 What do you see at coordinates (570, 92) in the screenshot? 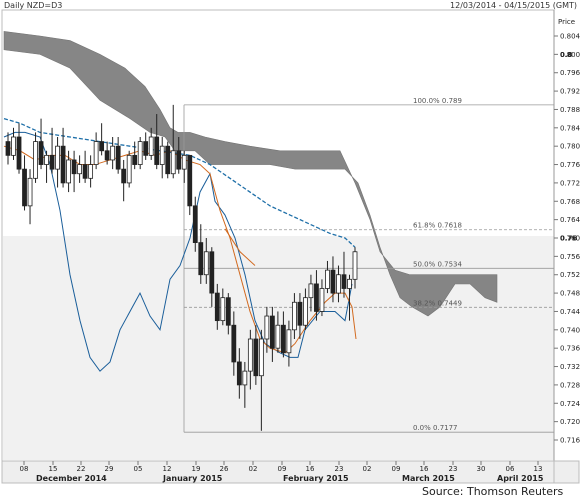
I see `price-tick-label: 0.792` at bounding box center [570, 92].